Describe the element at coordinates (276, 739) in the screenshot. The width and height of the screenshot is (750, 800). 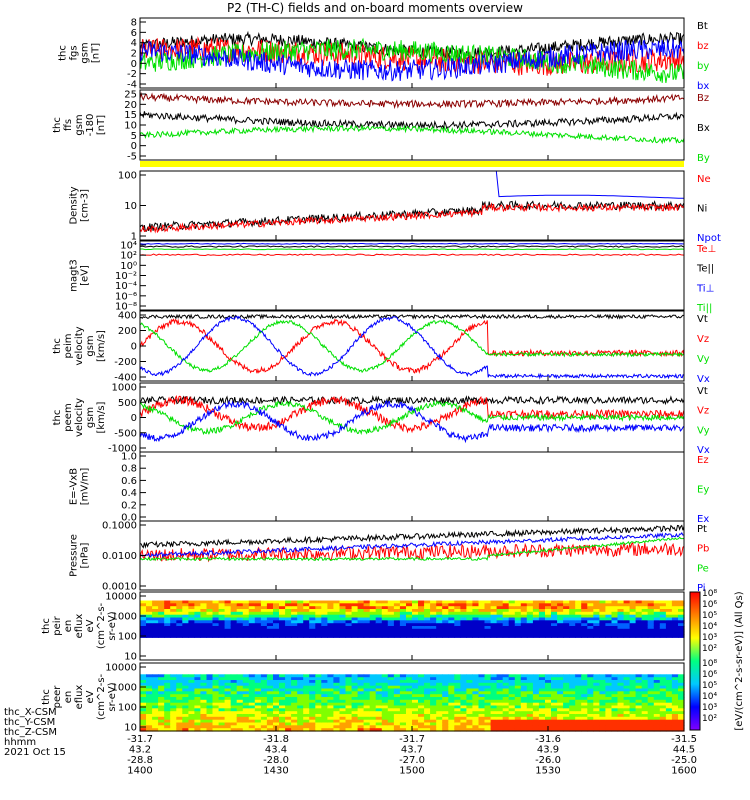
I see `x-axis-value: -31.8` at that location.